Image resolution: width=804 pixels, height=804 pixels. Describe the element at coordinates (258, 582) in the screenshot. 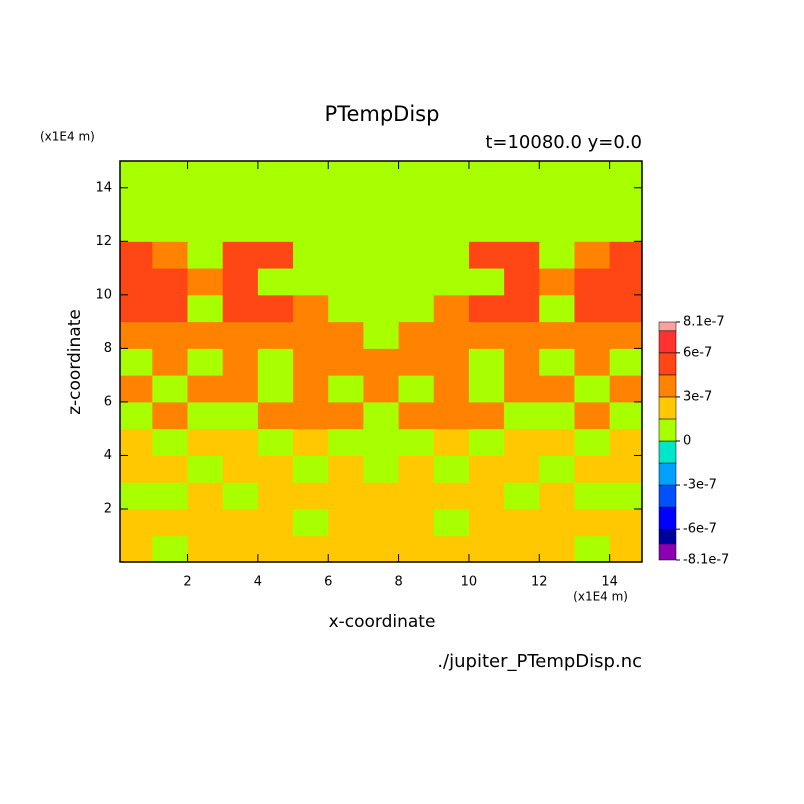

I see `x-tick-label: 4` at that location.